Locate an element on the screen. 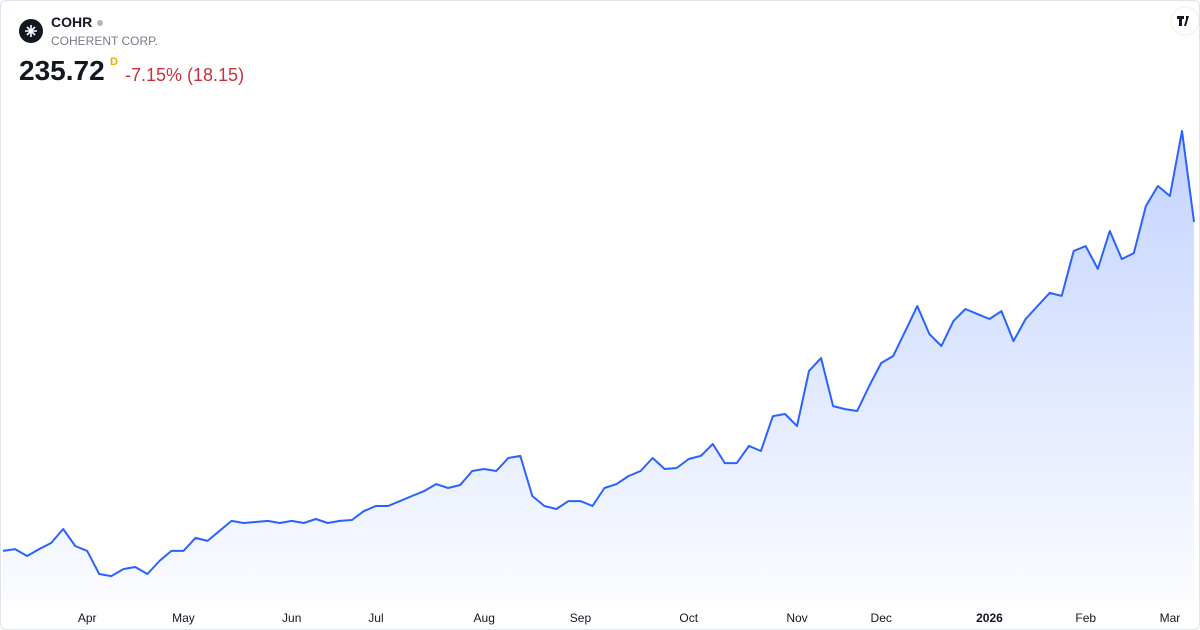 The image size is (1200, 630). x-tick-label: Feb is located at coordinates (1085, 618).